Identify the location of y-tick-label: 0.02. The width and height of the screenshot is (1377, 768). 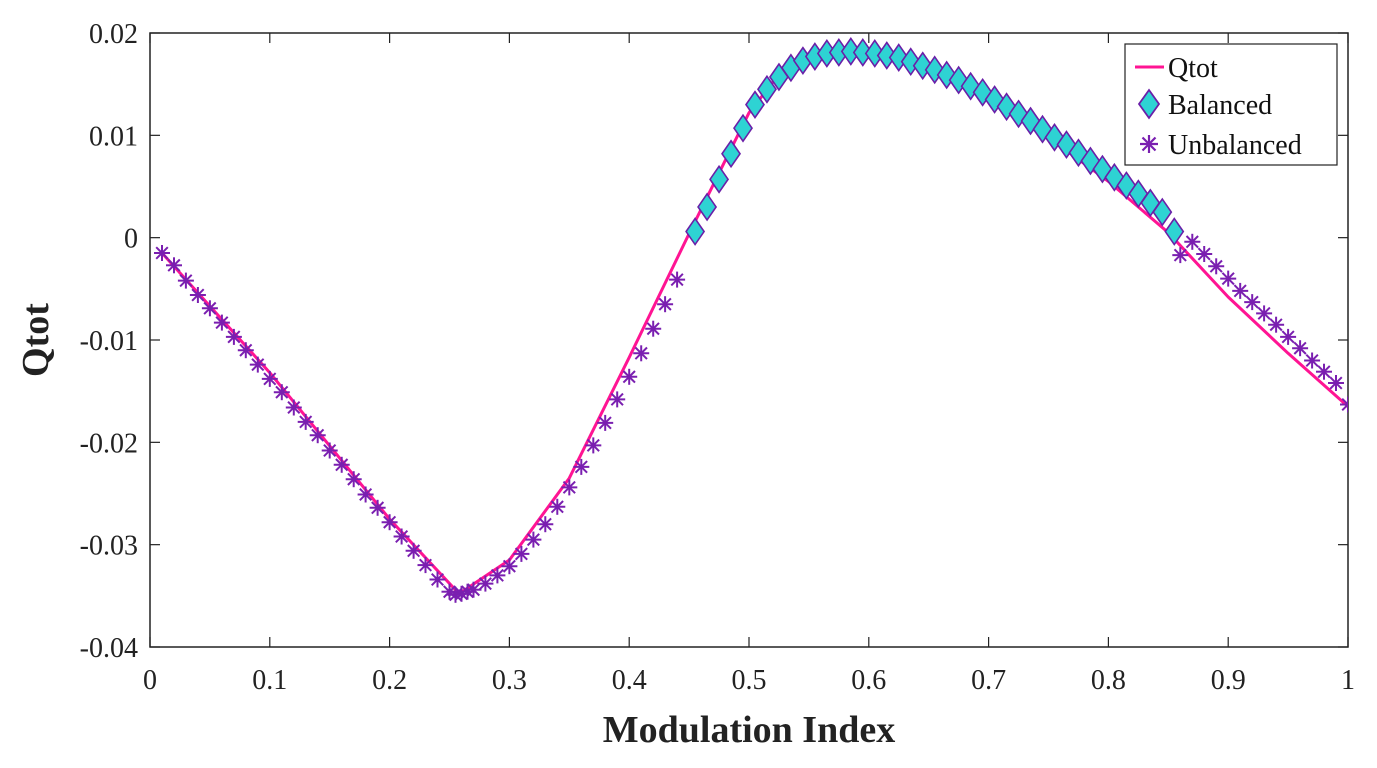
(113, 34).